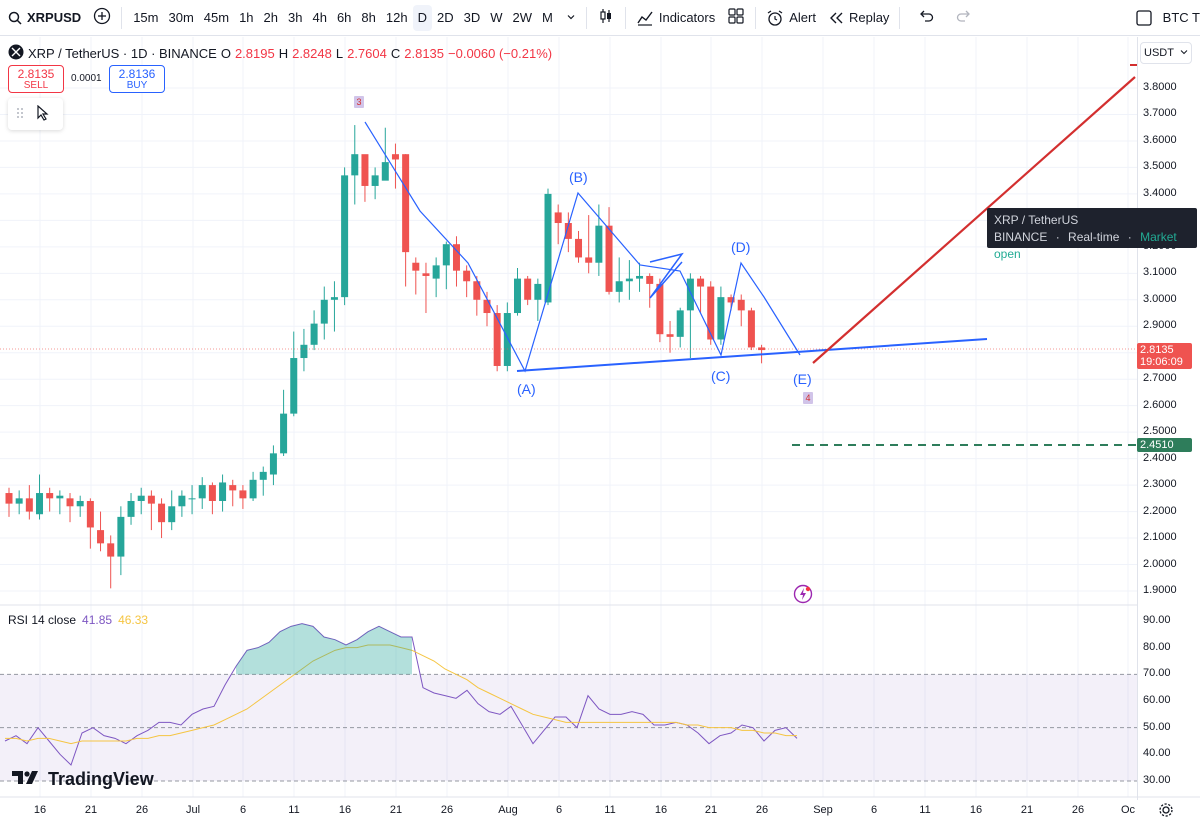 This screenshot has height=824, width=1200. Describe the element at coordinates (1160, 484) in the screenshot. I see `price-tick: 2.3000` at that location.